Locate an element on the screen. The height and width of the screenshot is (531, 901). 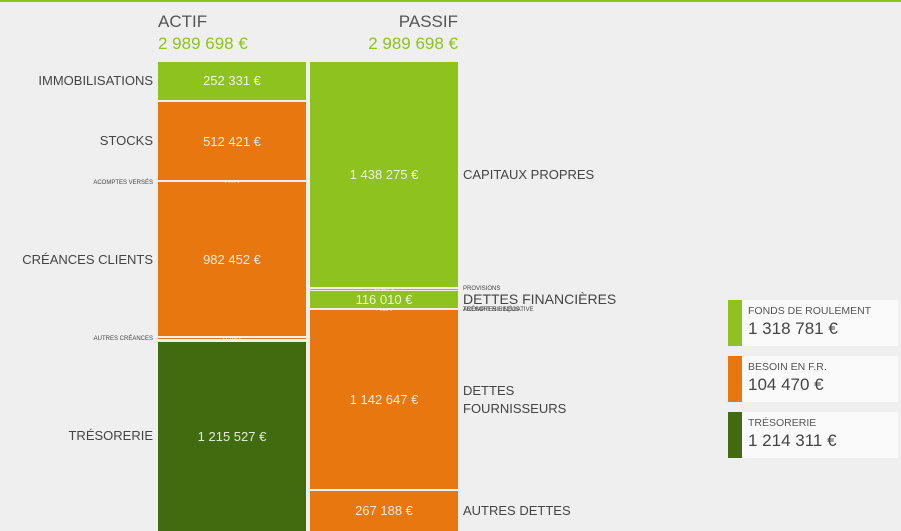
segment-label: CRÉANCES CLIENTS is located at coordinates (87, 259).